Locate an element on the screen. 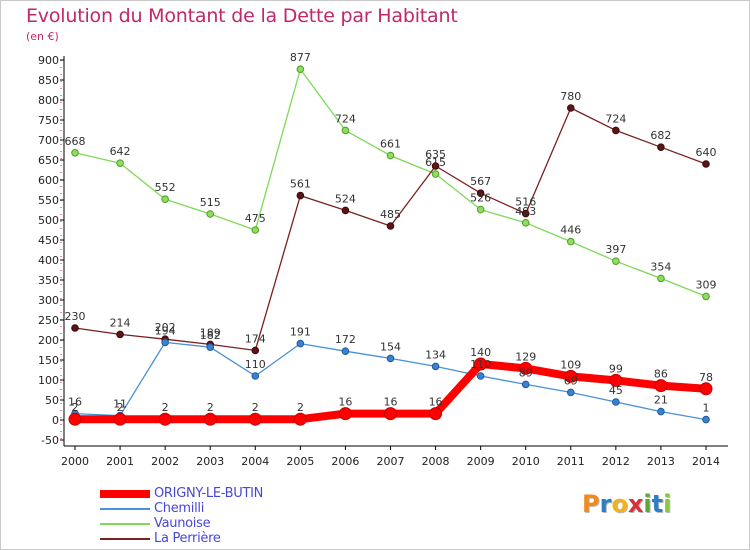  data-label: 182 is located at coordinates (210, 335).